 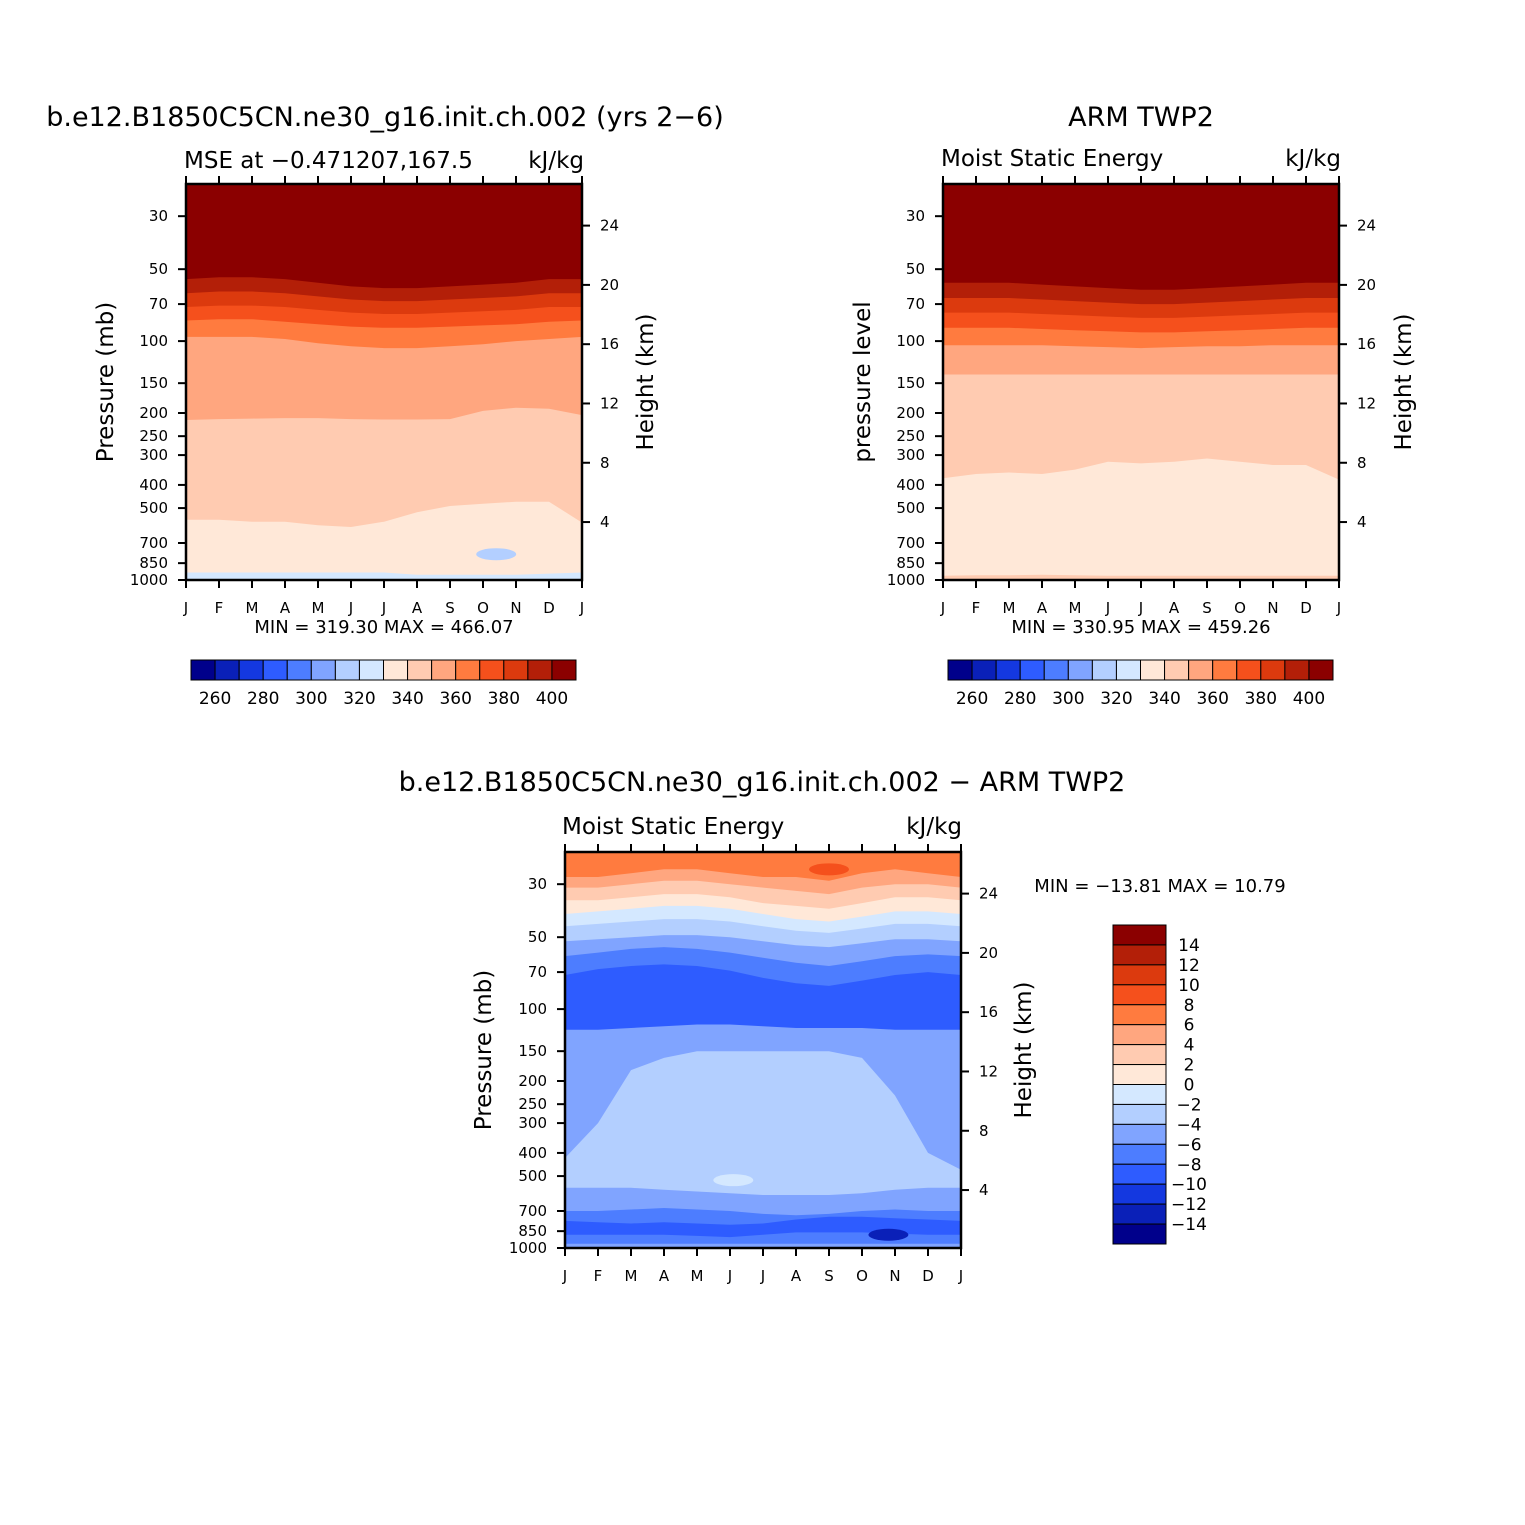 I want to click on model-xtick-label: J, so click(x=581, y=608).